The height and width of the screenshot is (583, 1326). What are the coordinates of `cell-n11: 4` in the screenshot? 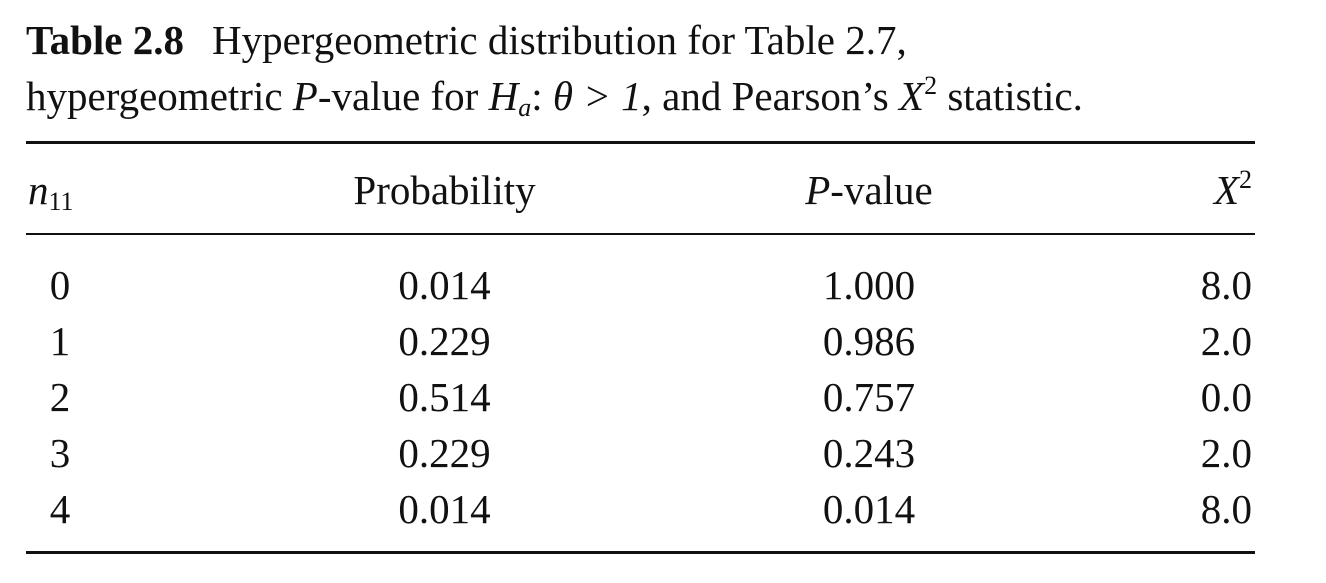 It's located at (60, 509).